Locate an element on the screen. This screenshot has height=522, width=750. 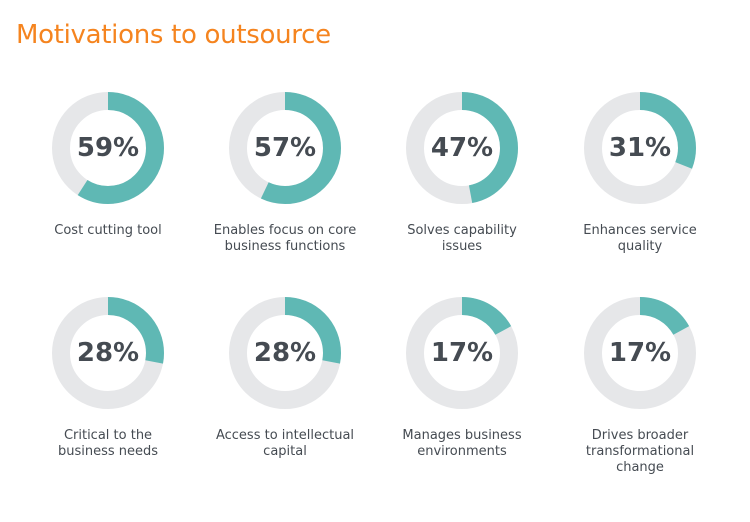
donut-chart: 47% is located at coordinates (462, 148).